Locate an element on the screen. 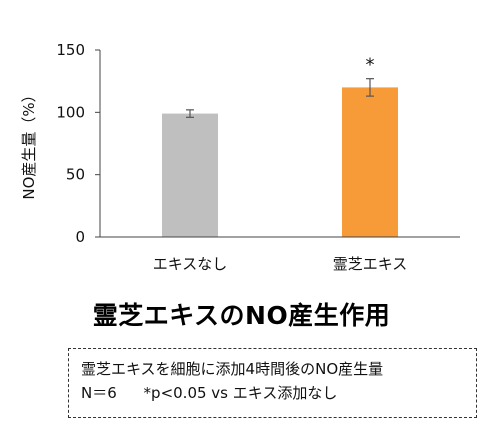  note-significance: *p<0.05 vs エキス添加なし is located at coordinates (240, 393).